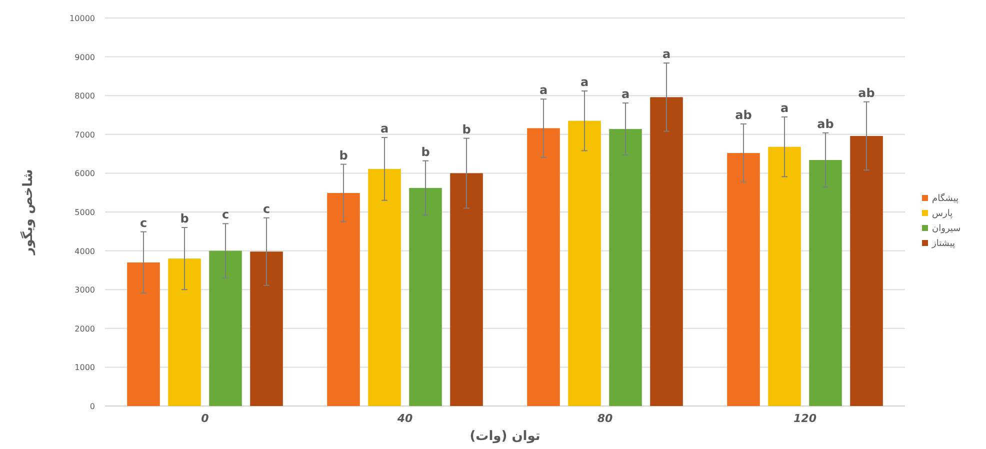  Describe the element at coordinates (84, 251) in the screenshot. I see `y-tick-label: 4000` at that location.